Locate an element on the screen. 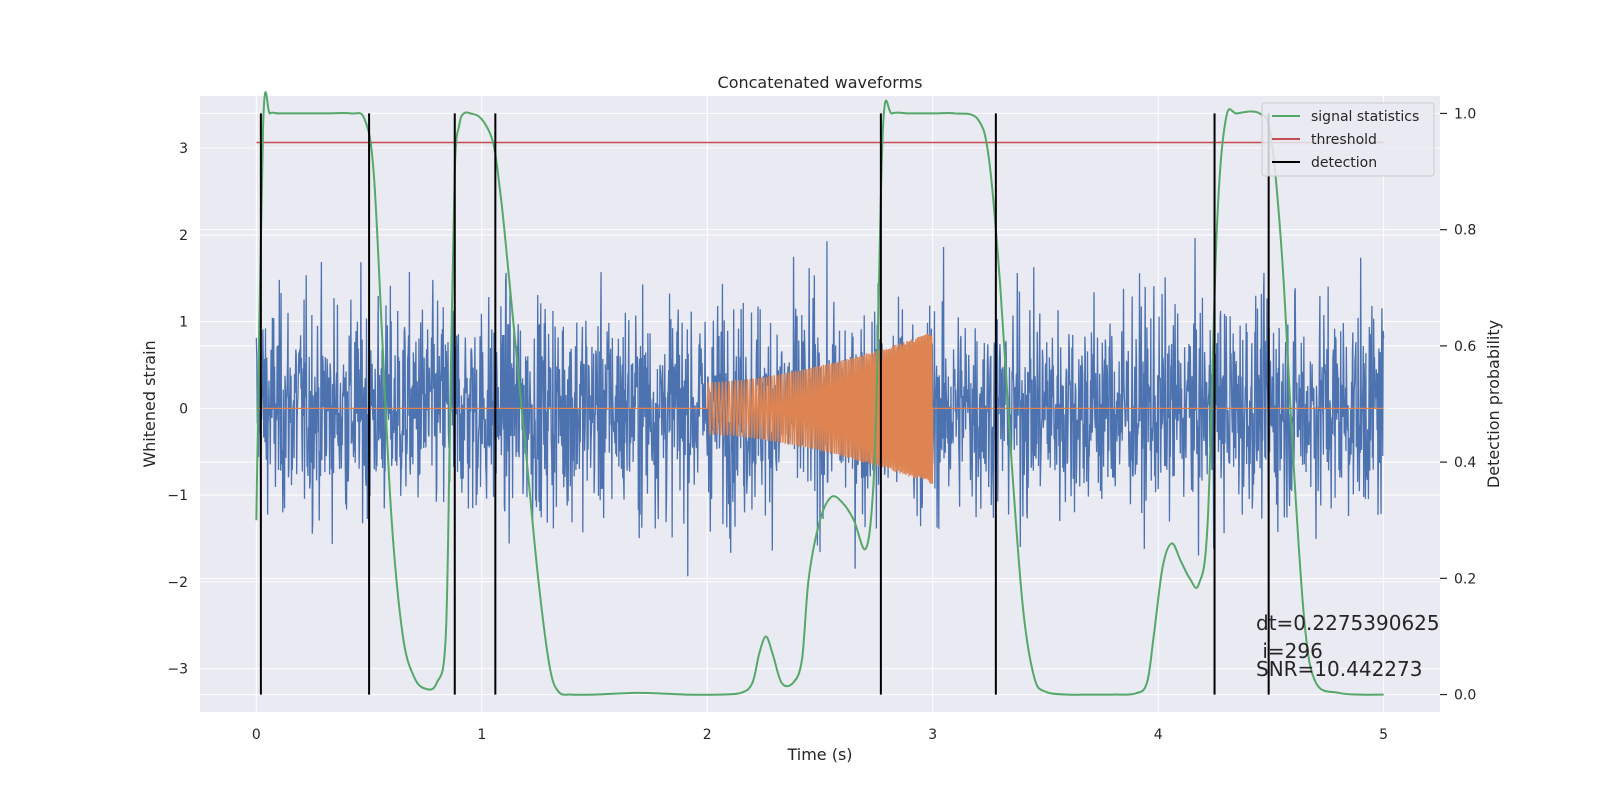 The height and width of the screenshot is (800, 1600). x-tick-label: 5 is located at coordinates (1383, 735).